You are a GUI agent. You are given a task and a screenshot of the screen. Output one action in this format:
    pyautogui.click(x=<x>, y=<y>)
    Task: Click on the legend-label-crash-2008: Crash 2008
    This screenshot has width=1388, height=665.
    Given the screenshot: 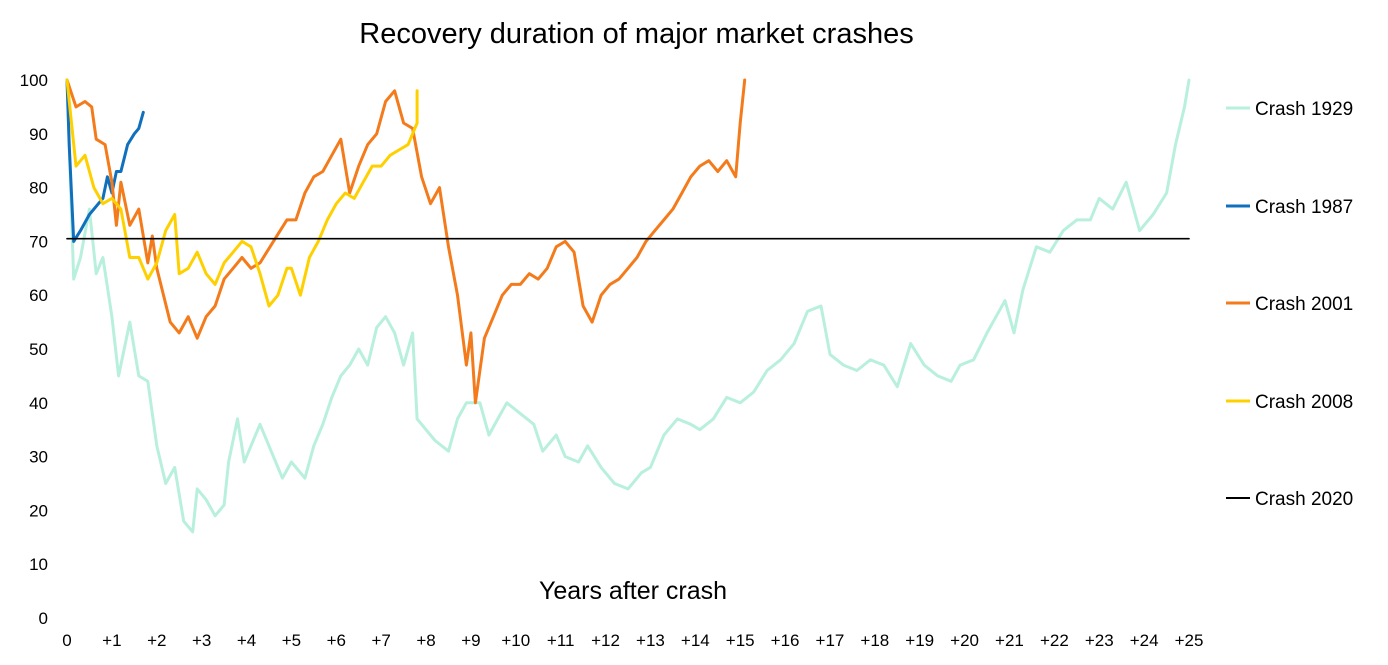 What is the action you would take?
    pyautogui.click(x=1304, y=402)
    